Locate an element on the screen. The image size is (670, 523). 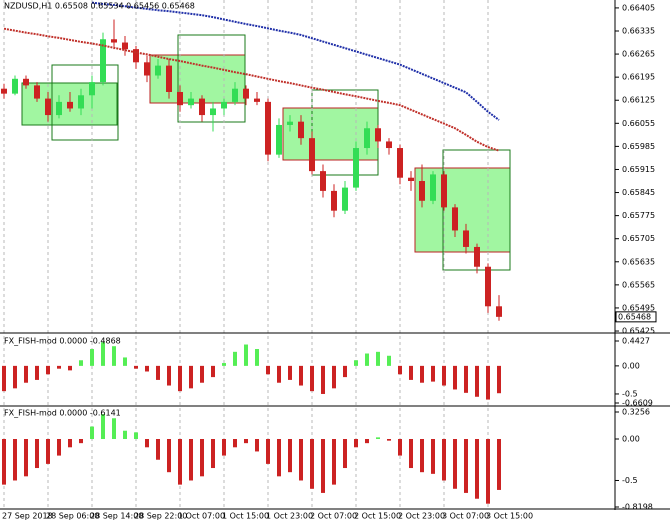
y-tick-label: 0.66335 is located at coordinates (638, 30).